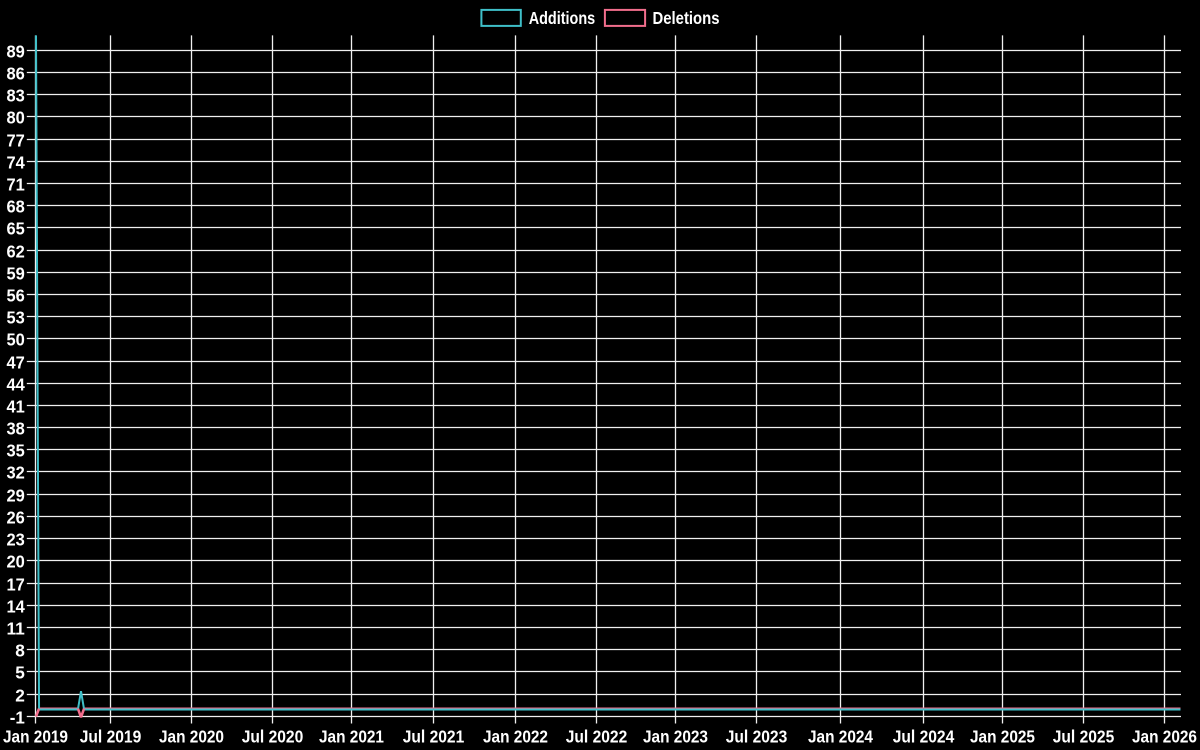 The image size is (1200, 750). What do you see at coordinates (16, 339) in the screenshot?
I see `svg-text: 50` at bounding box center [16, 339].